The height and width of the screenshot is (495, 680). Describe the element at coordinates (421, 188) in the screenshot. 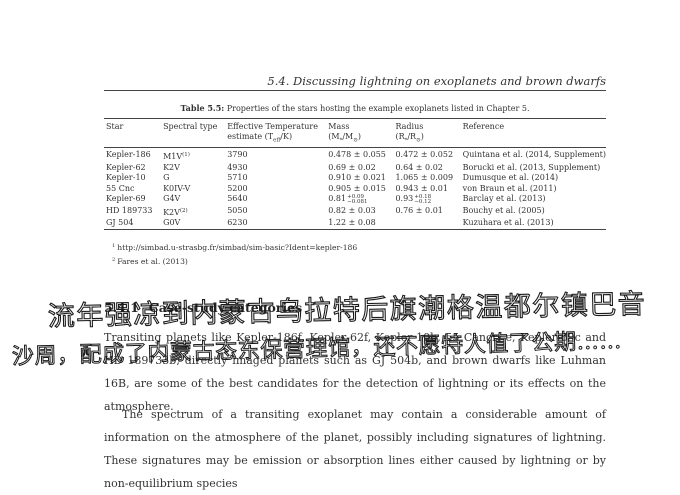

I see `cell-radius: 0.943 ± 0.01` at that location.